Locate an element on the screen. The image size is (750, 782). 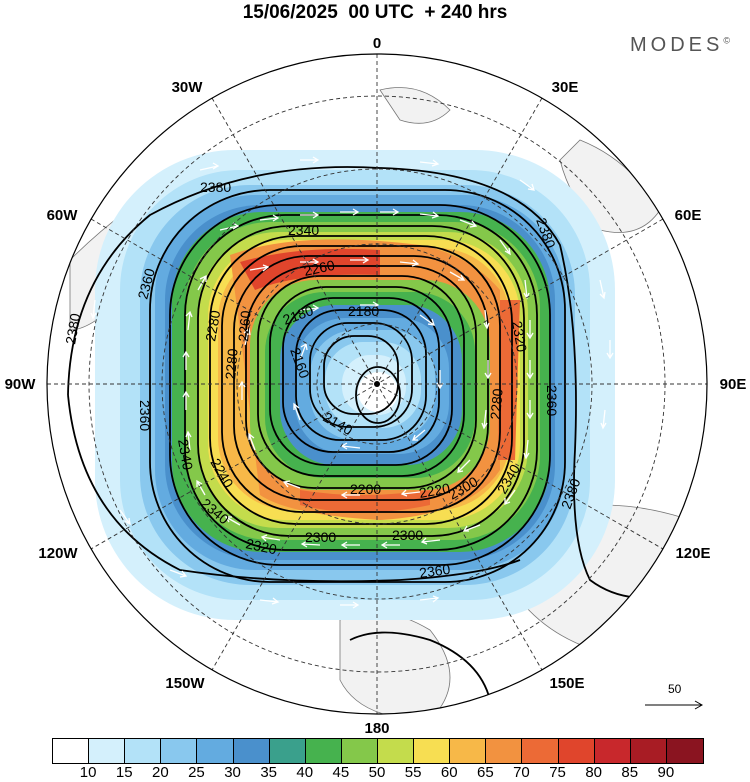
contour-label: 2220 is located at coordinates (435, 490).